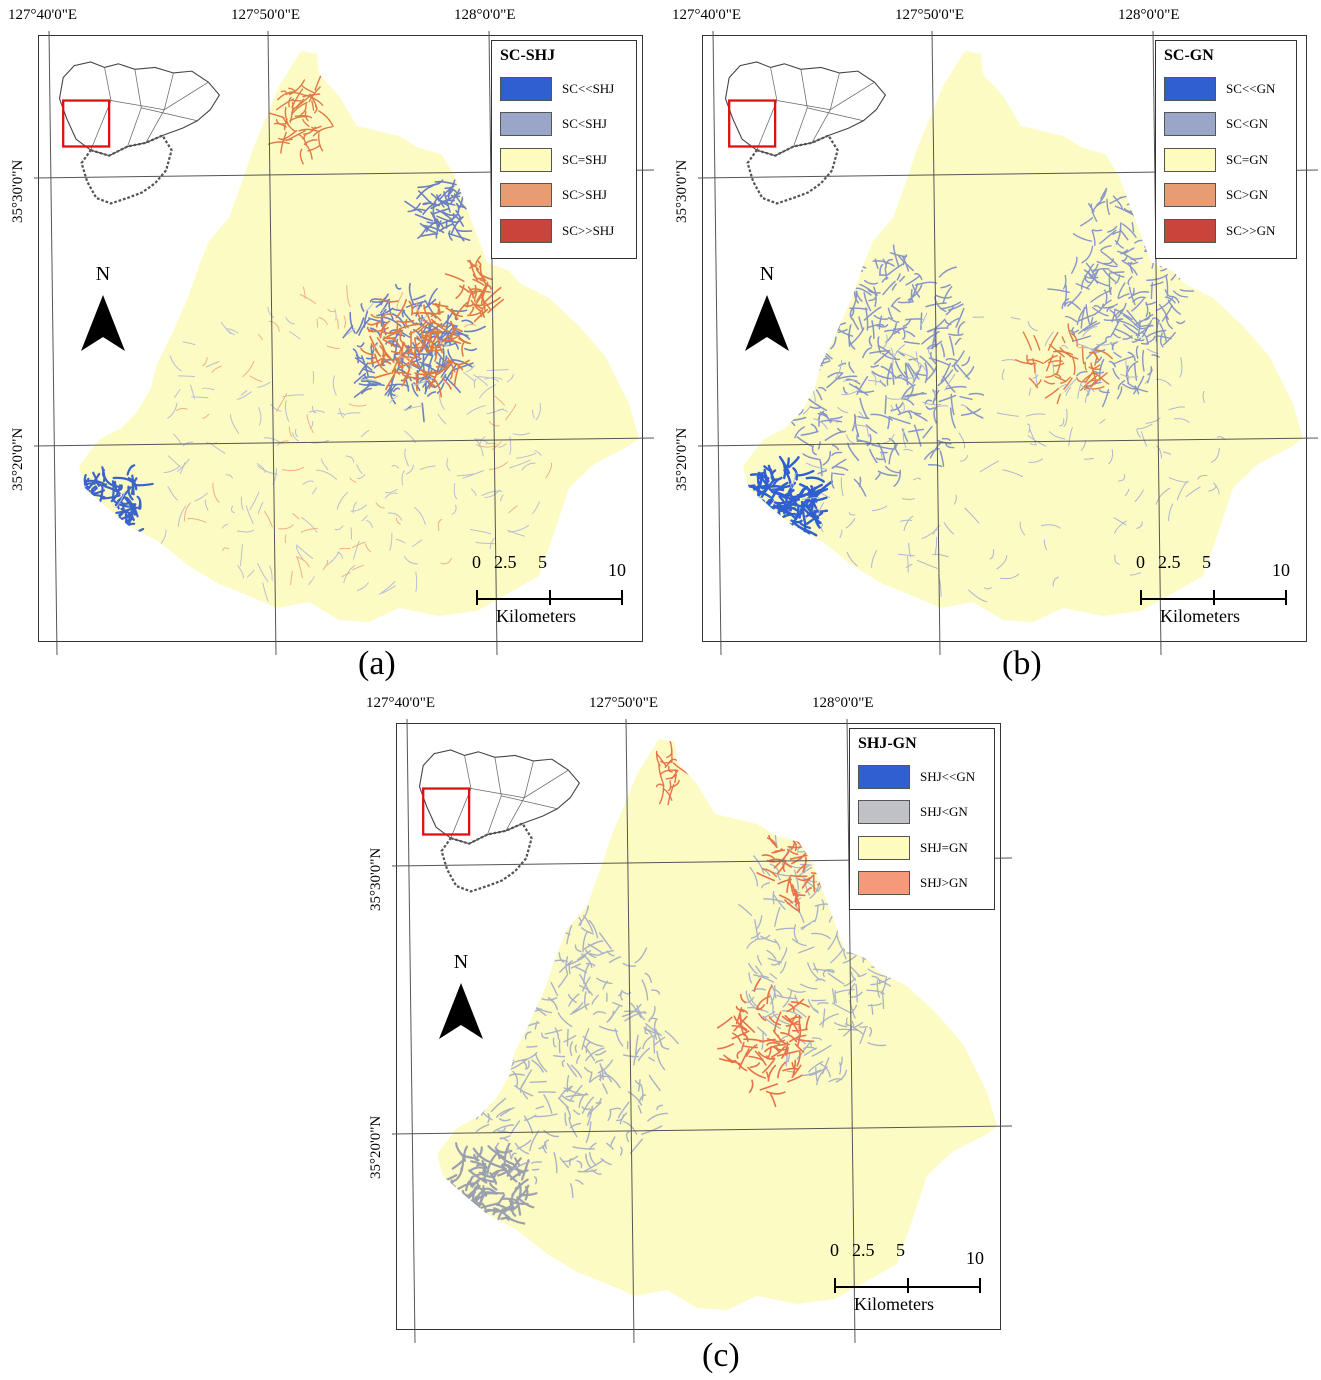 Image resolution: width=1321 pixels, height=1380 pixels. What do you see at coordinates (588, 88) in the screenshot?
I see `legend-label: SC<<SHJ` at bounding box center [588, 88].